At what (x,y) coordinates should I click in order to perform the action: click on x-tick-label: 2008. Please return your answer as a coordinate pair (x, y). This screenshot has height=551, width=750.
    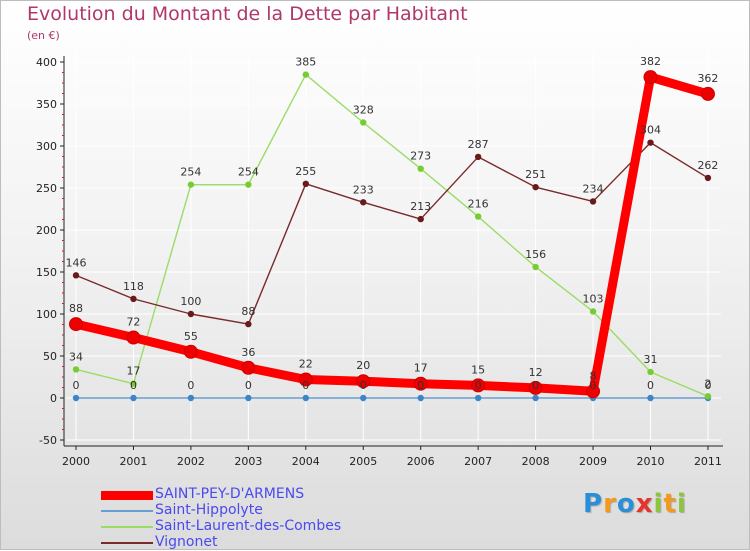
    Looking at the image, I should click on (536, 461).